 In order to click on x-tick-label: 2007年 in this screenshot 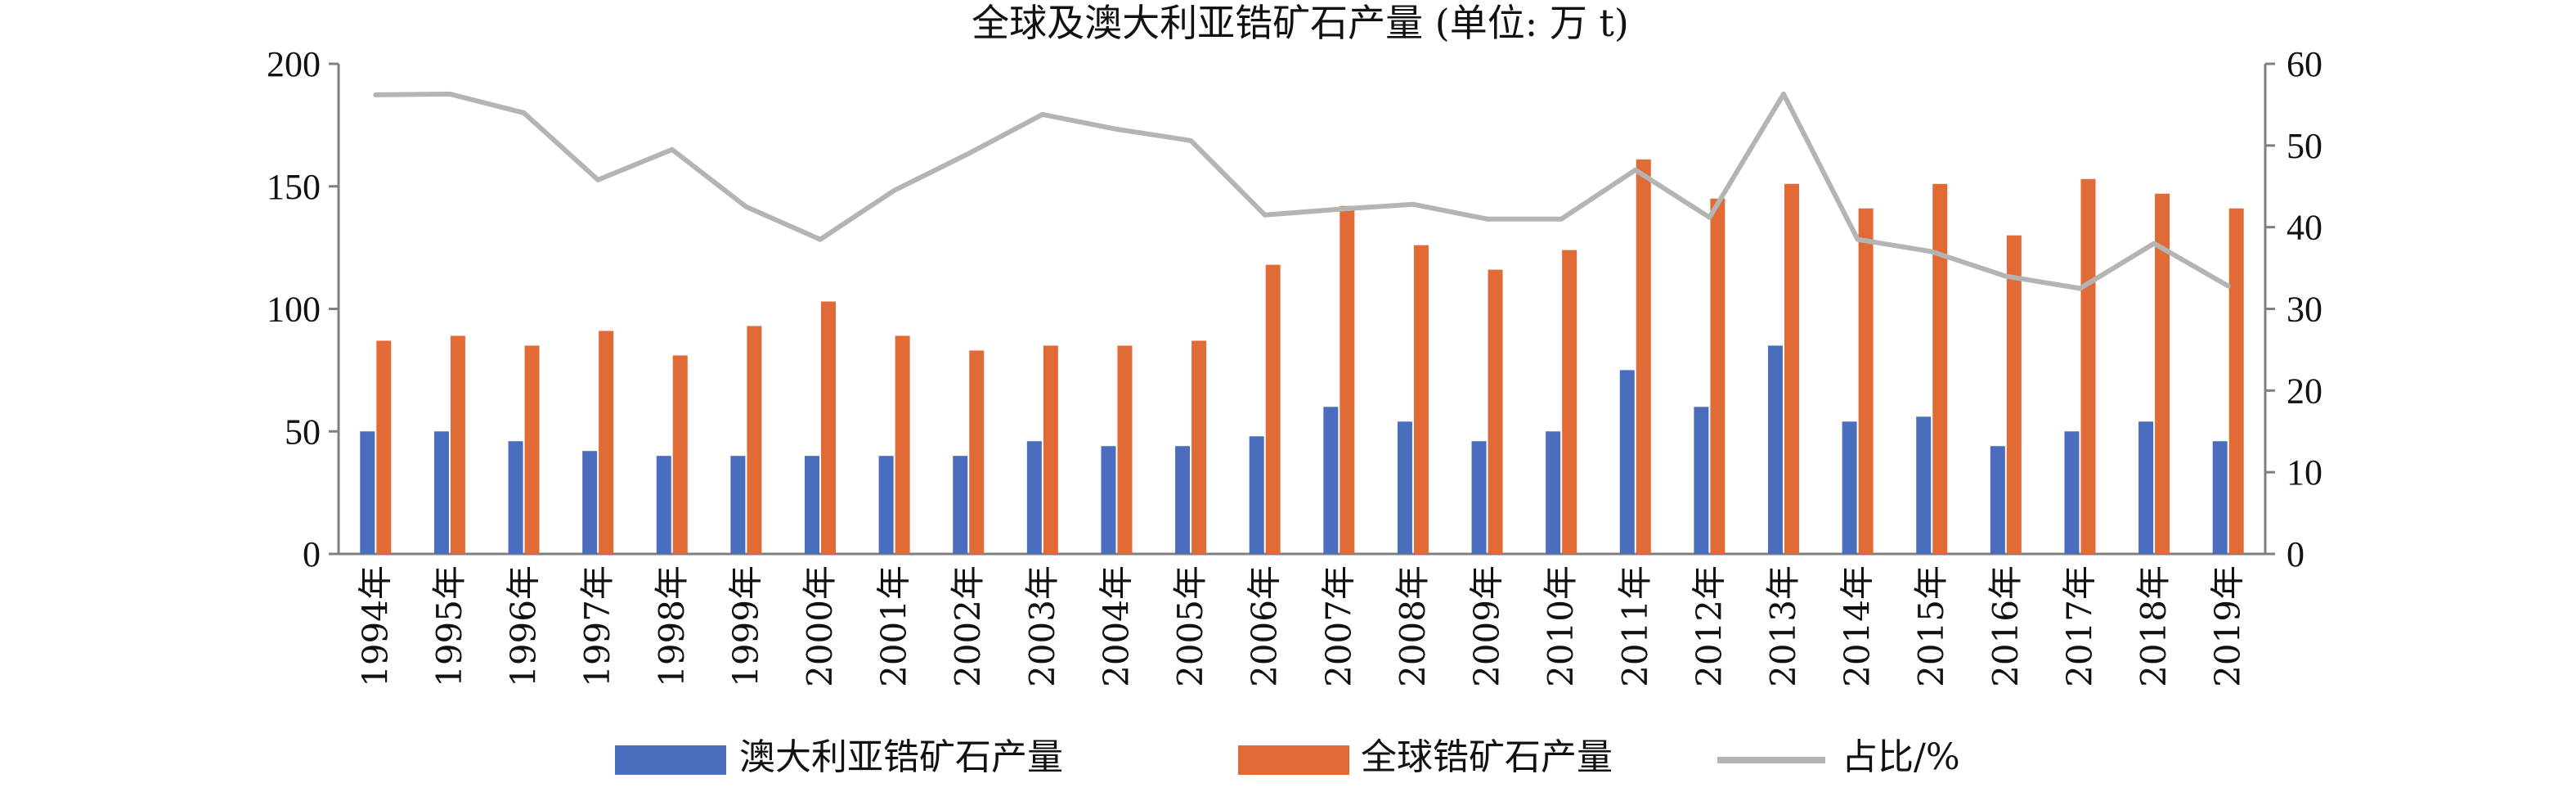, I will do `click(1338, 626)`.